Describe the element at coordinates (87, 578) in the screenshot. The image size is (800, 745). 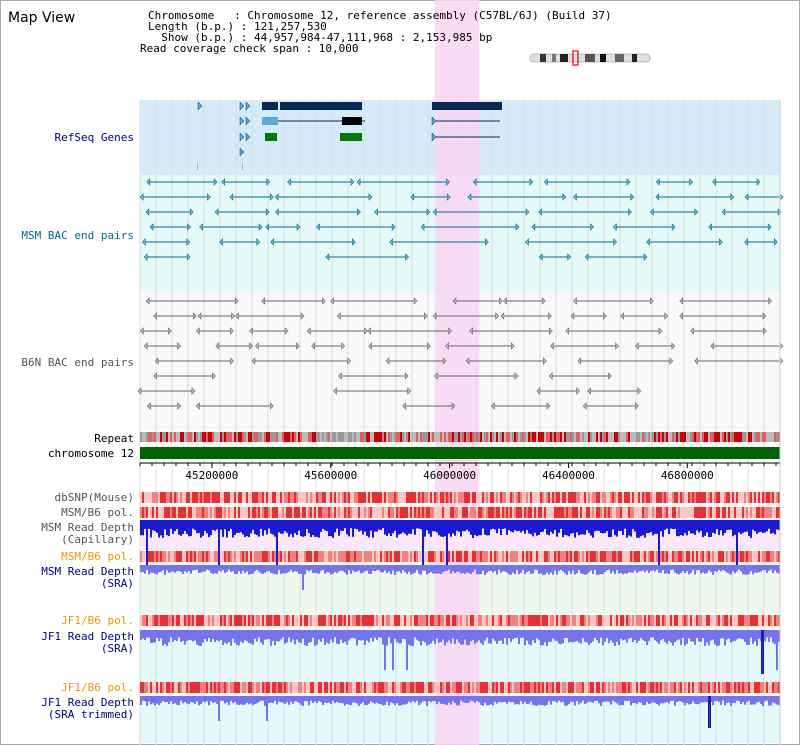
I see `track-label-msm-depth-sra: MSM Read Depth (SRA)` at that location.